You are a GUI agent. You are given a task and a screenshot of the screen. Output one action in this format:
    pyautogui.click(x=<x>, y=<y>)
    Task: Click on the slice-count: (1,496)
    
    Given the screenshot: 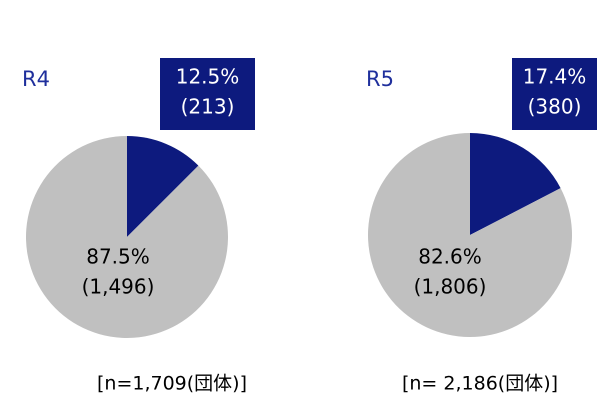 What is the action you would take?
    pyautogui.click(x=118, y=287)
    